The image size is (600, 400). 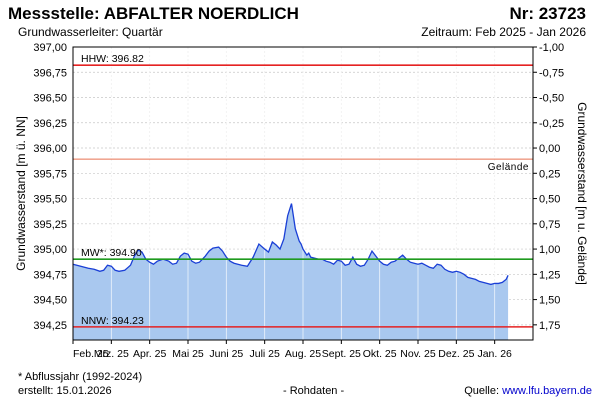 What do you see at coordinates (264, 354) in the screenshot?
I see `x-tick-label: Juli 25` at bounding box center [264, 354].